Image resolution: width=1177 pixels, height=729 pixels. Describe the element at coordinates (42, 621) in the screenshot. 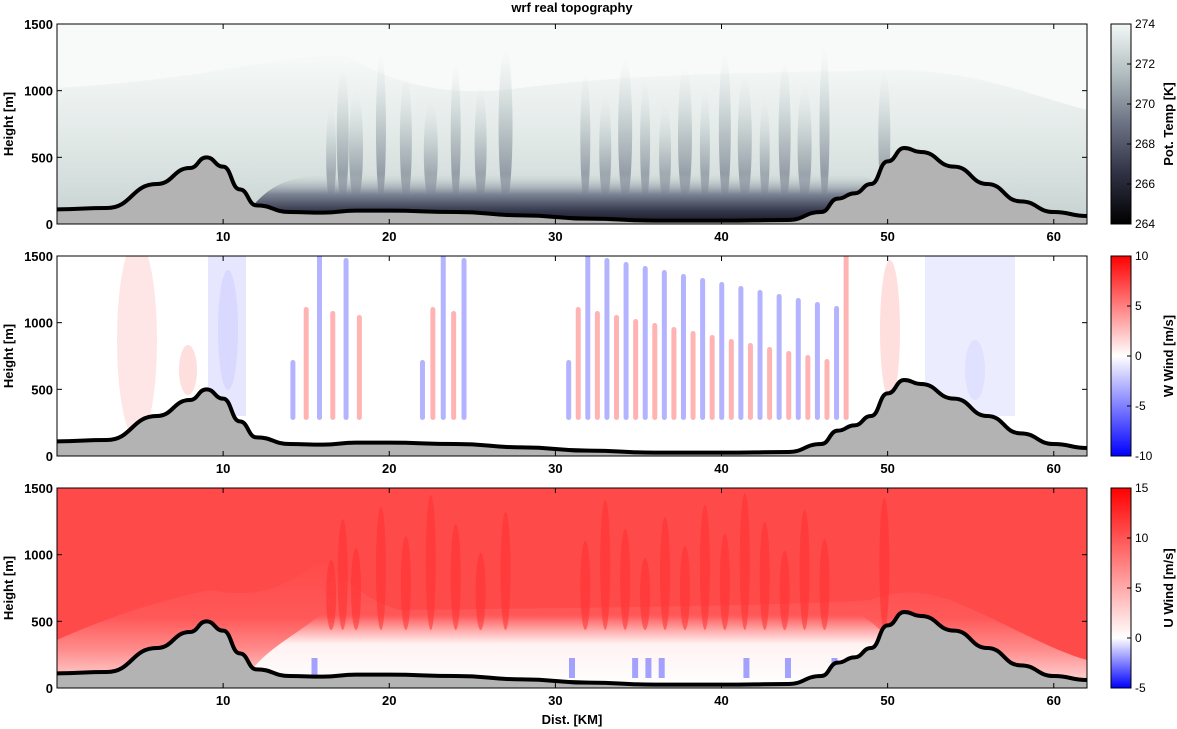

I see `y-tick-label: 500` at that location.